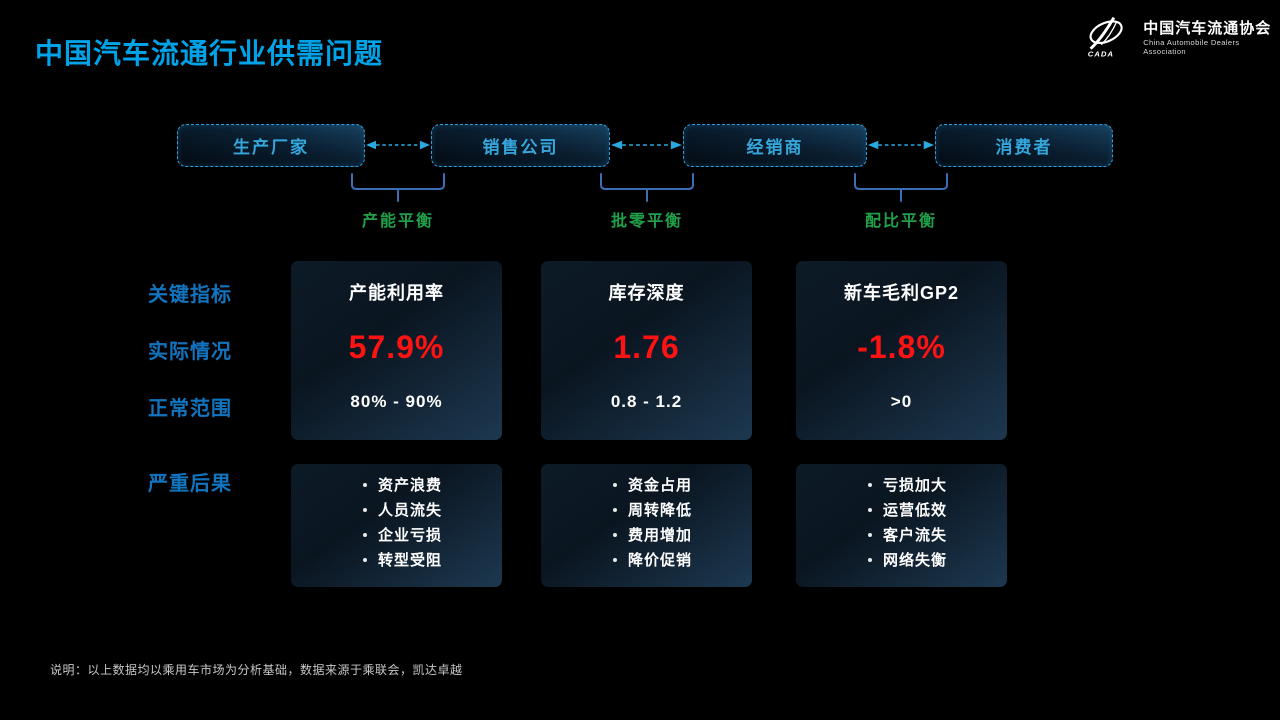 The height and width of the screenshot is (720, 1280). Describe the element at coordinates (682, 509) in the screenshot. I see `consequence-item: 周转降低` at that location.